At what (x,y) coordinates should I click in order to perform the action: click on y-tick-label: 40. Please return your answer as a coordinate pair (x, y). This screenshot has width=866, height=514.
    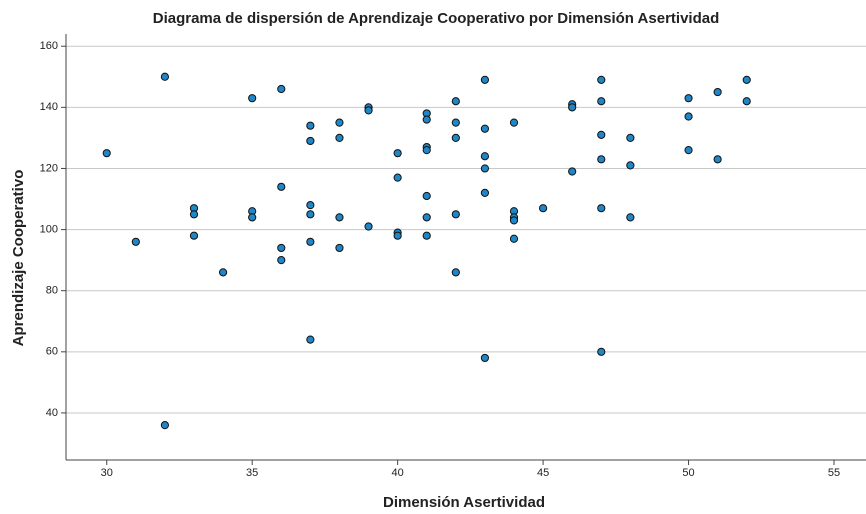
    Looking at the image, I should click on (52, 413).